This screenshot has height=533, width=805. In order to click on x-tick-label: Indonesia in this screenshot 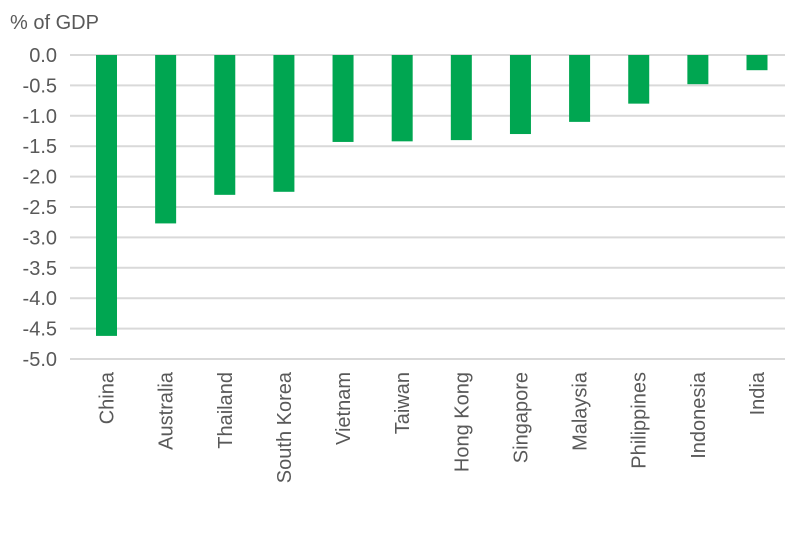, I will do `click(699, 415)`.